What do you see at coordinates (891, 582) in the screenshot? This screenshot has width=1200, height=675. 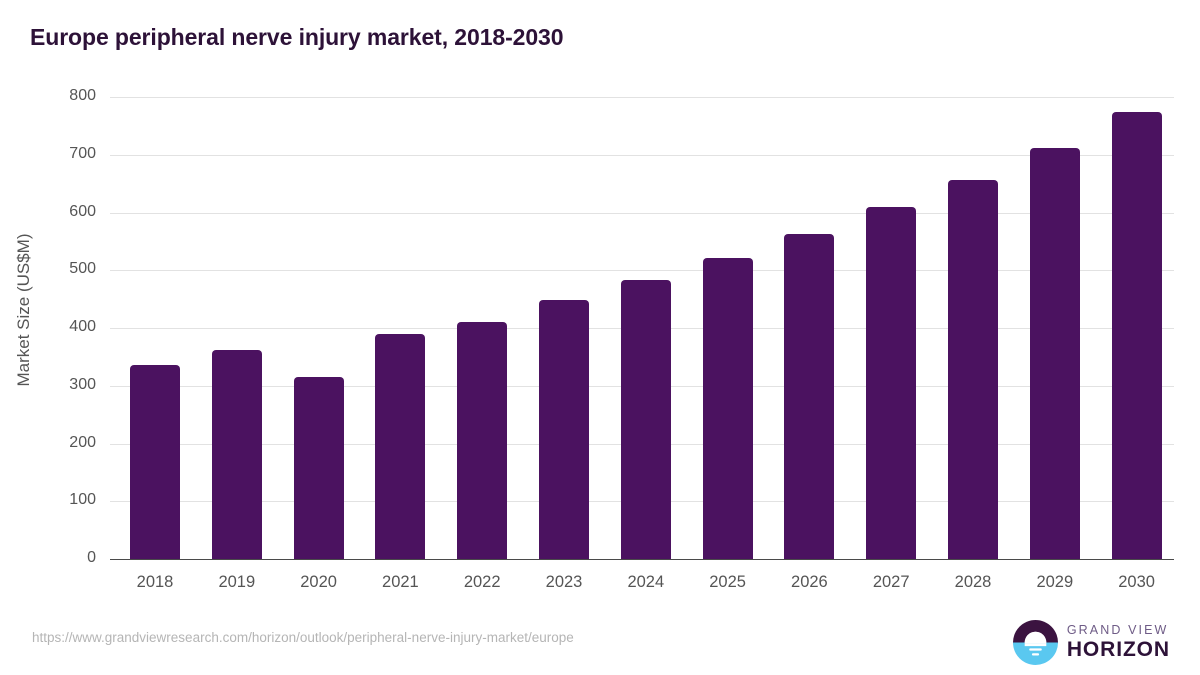 I see `x-axis-tick-label-2027: 2027` at bounding box center [891, 582].